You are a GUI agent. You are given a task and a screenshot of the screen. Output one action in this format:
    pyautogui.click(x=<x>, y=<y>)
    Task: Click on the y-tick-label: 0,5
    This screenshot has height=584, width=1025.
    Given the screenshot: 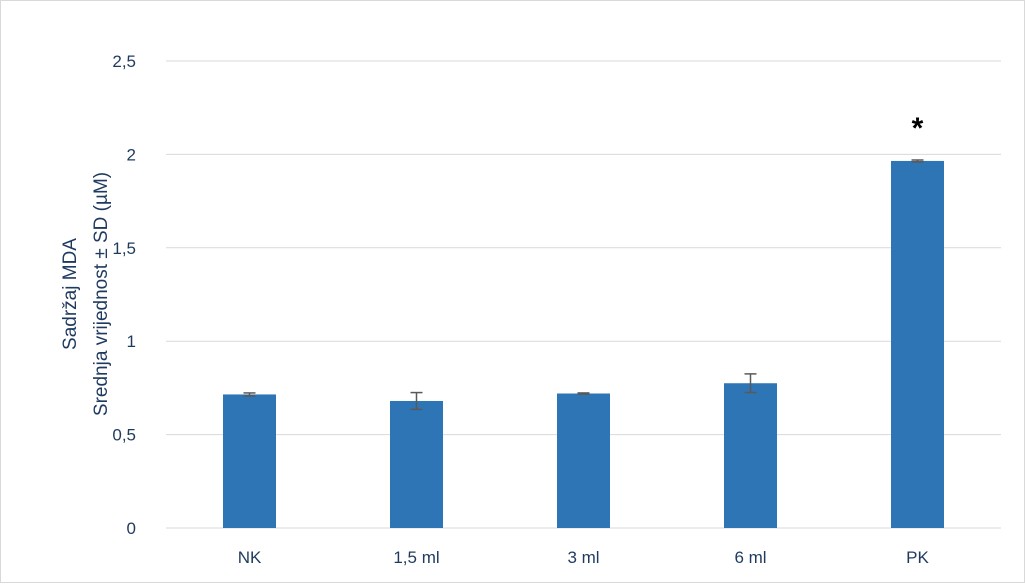 What is the action you would take?
    pyautogui.click(x=124, y=435)
    